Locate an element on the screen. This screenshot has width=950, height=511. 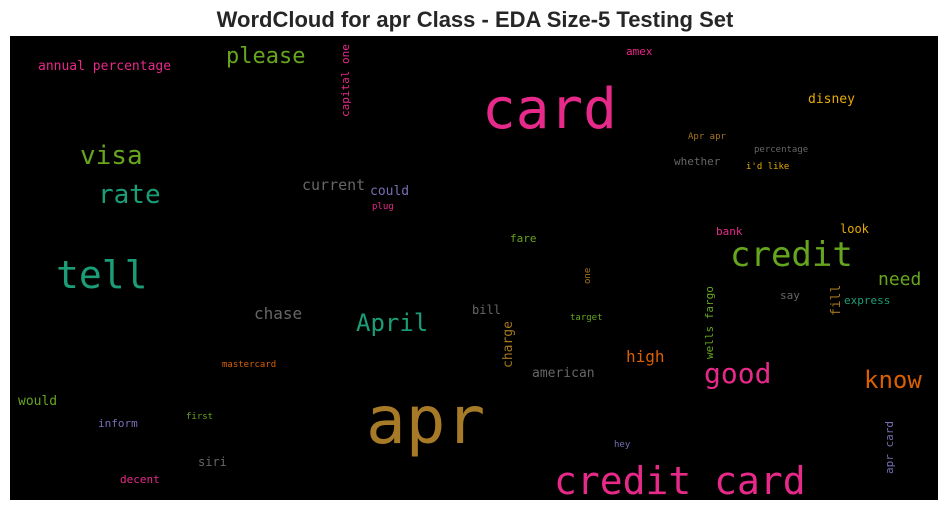
word-april: April is located at coordinates (392, 323).